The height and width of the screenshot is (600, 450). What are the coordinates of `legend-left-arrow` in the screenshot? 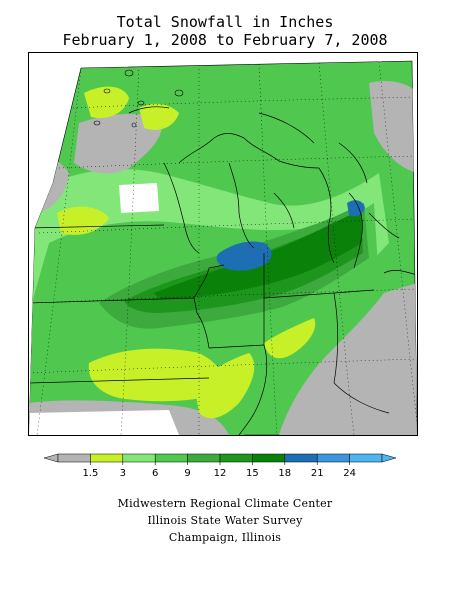 It's located at (51, 458).